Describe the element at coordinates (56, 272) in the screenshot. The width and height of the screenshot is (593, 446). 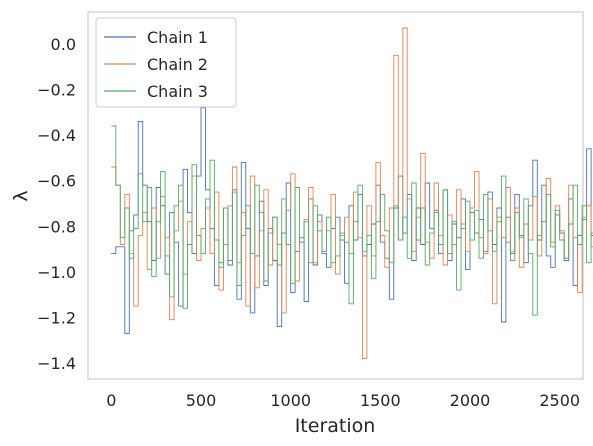
I see `y-tick-label: −1.0` at that location.